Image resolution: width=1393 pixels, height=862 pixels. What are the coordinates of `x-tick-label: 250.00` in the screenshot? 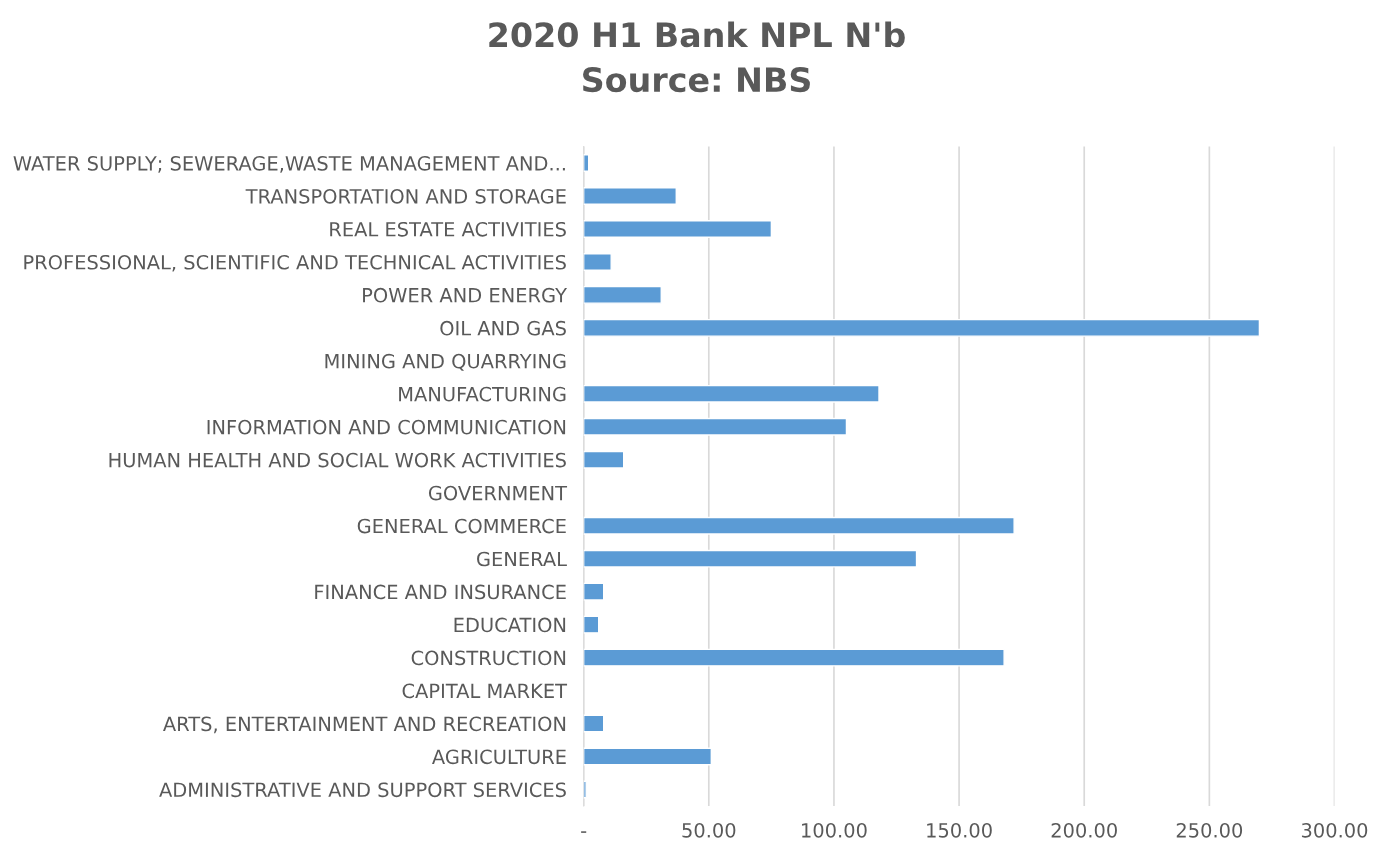 It's located at (1209, 830).